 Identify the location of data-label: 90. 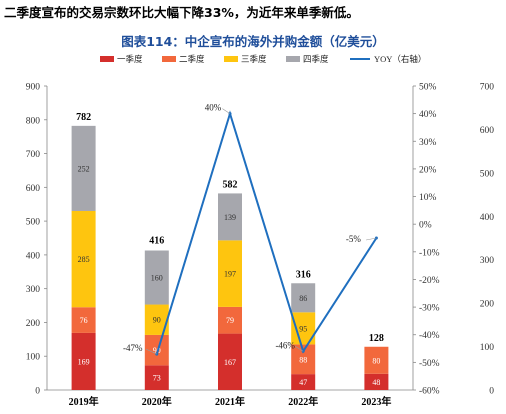
(157, 320).